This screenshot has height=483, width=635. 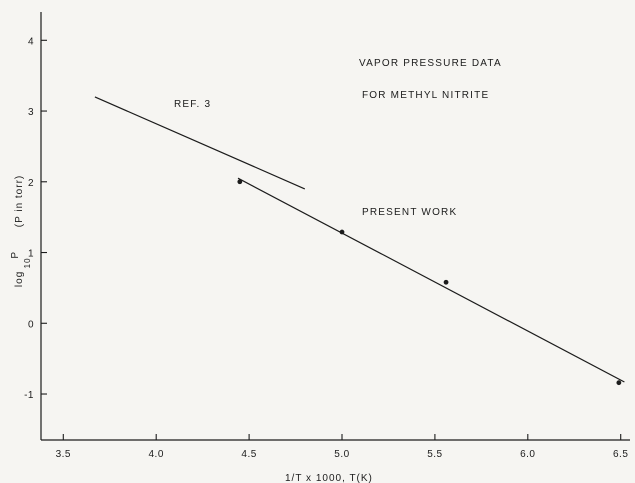 What do you see at coordinates (434, 454) in the screenshot?
I see `x-tick-label-4: 5.5` at bounding box center [434, 454].